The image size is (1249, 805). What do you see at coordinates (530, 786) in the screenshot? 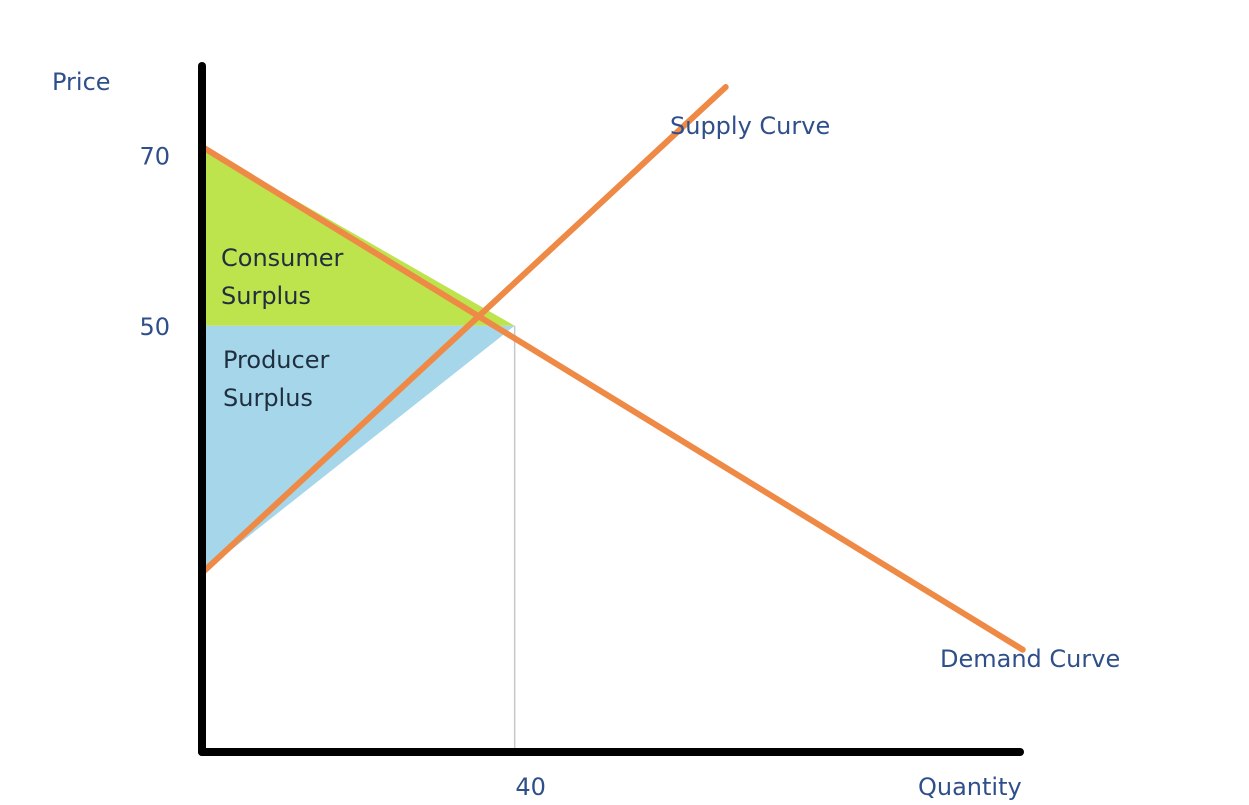
I see `x-tick-label: 40` at bounding box center [530, 786].